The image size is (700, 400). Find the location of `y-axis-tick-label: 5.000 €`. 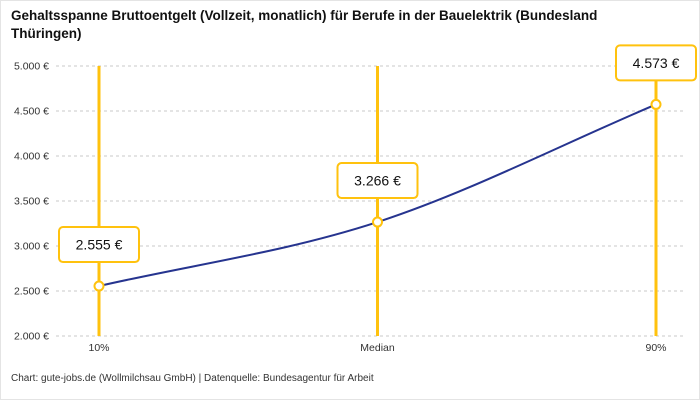

y-axis-tick-label: 5.000 € is located at coordinates (31, 67).